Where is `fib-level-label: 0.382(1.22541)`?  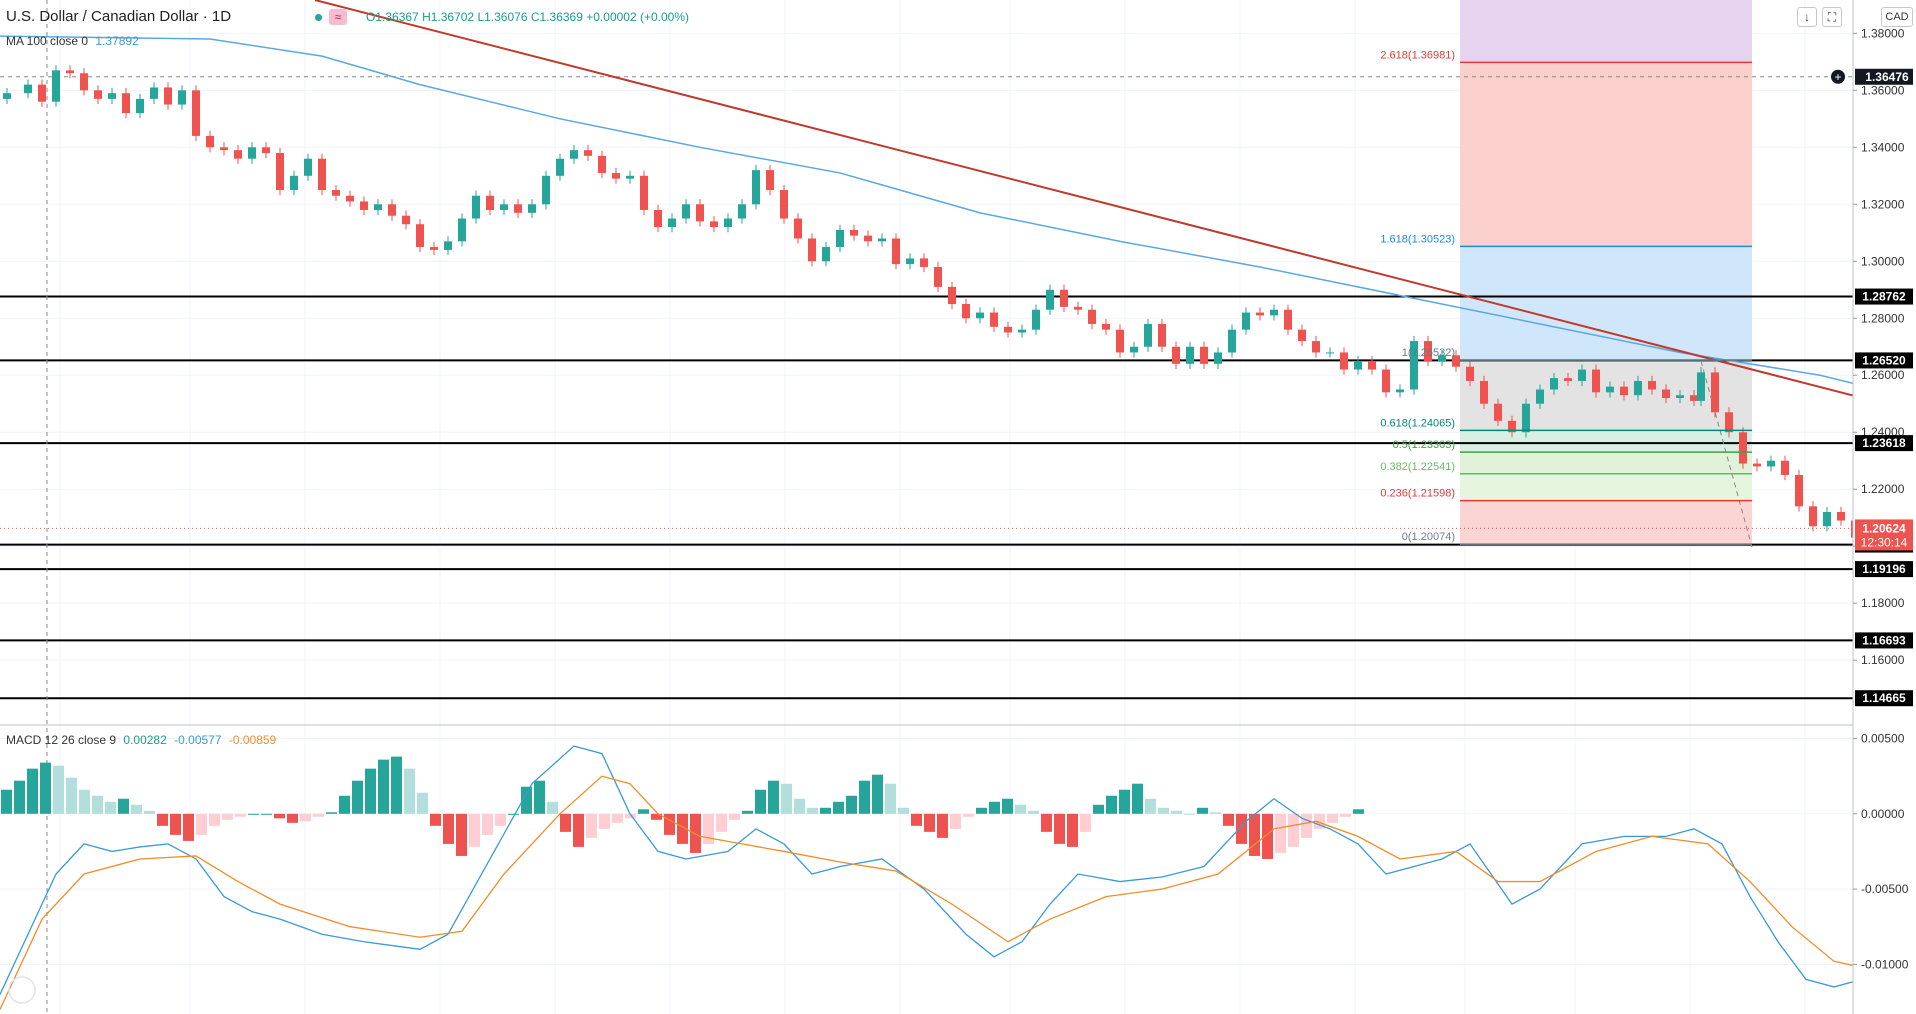 fib-level-label: 0.382(1.22541) is located at coordinates (1417, 467).